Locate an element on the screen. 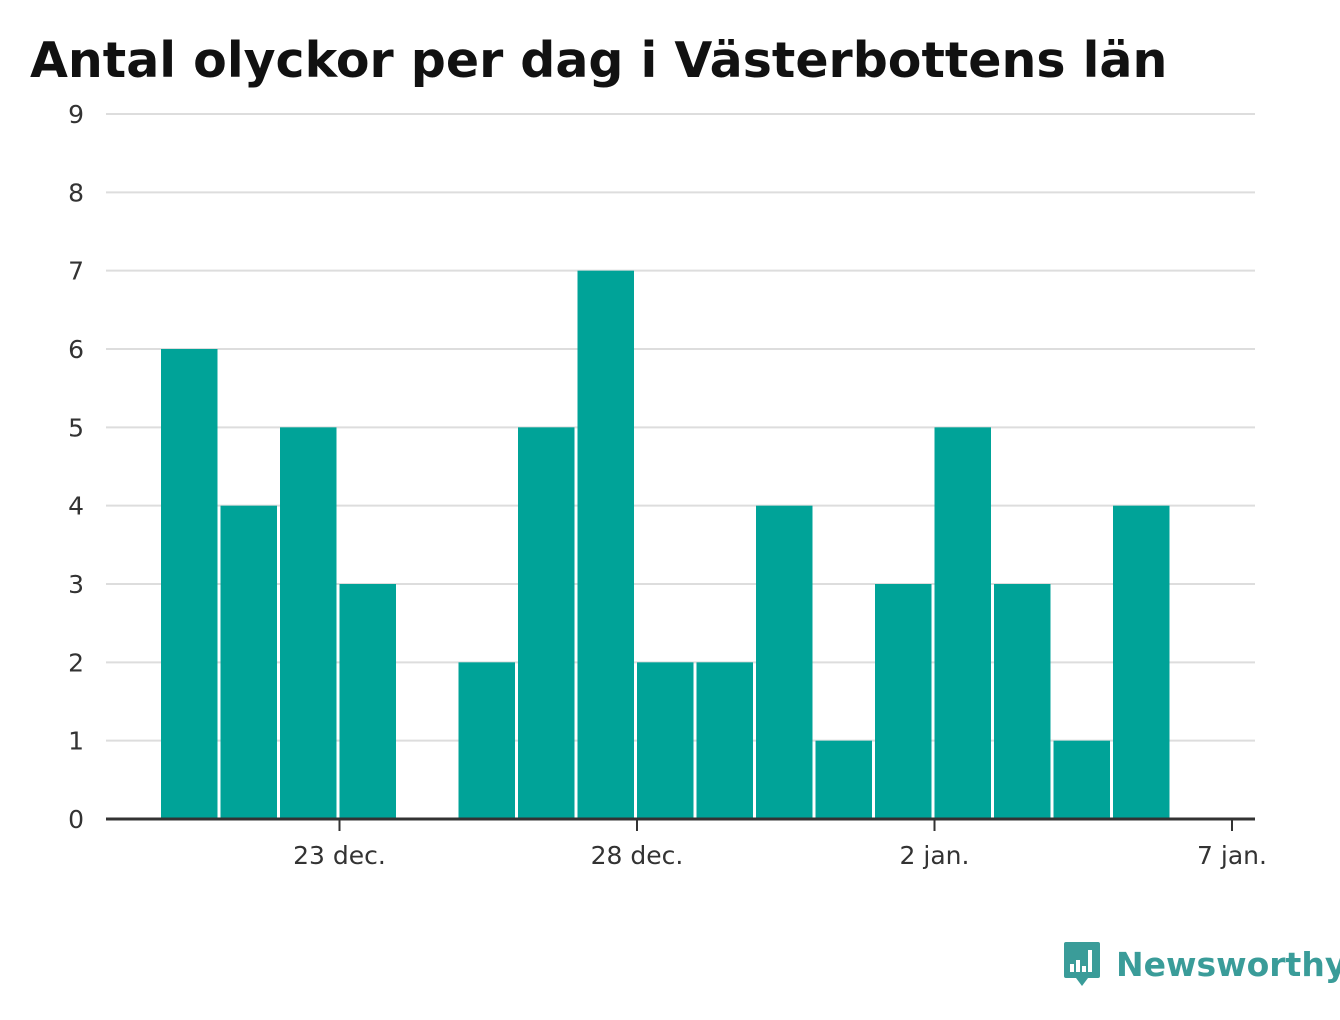 The image size is (1340, 1020). y-tick-label: 0 is located at coordinates (76, 819).